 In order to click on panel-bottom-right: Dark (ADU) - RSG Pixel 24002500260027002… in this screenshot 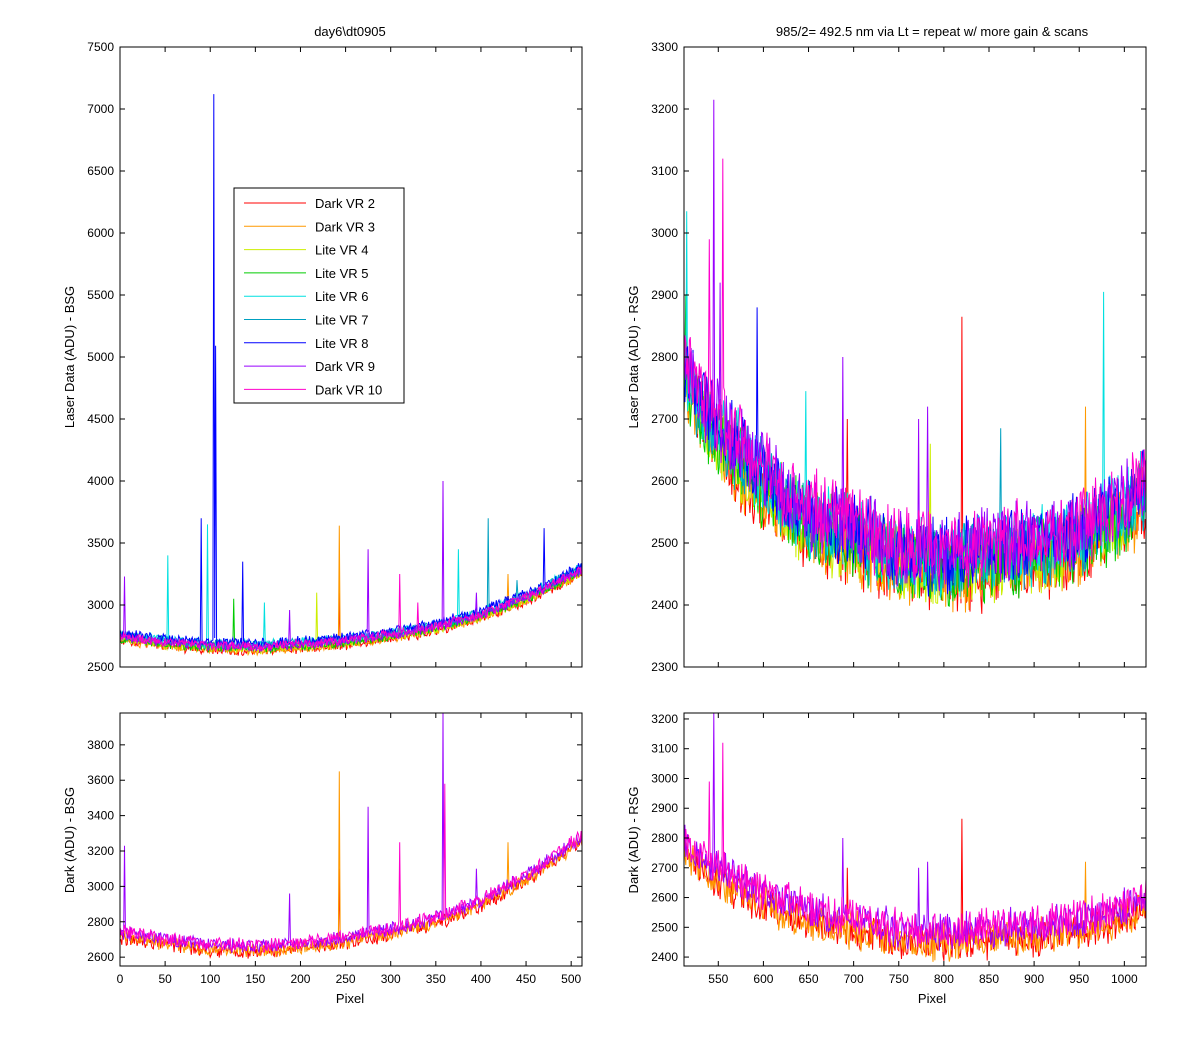, I will do `click(886, 859)`.